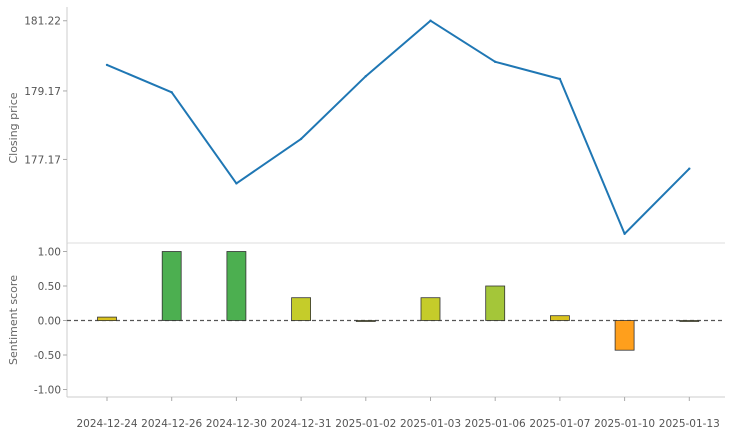 This screenshot has width=735, height=440. Describe the element at coordinates (559, 424) in the screenshot. I see `x-tick-label: 2025-01-07` at that location.